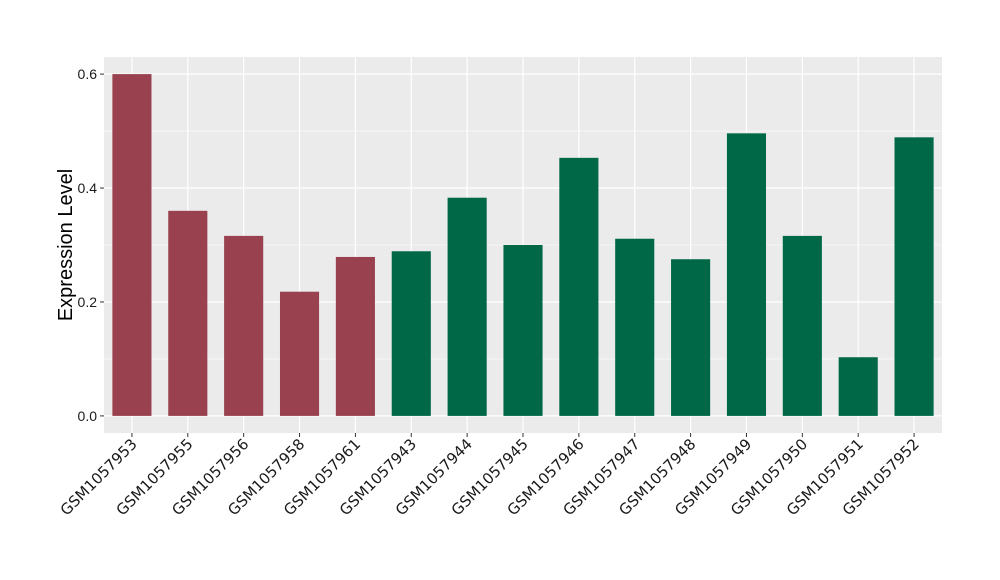 The height and width of the screenshot is (580, 1000). What do you see at coordinates (91, 245) in the screenshot?
I see `y-axis: 0.0 0.2 0.4 0.6` at bounding box center [91, 245].